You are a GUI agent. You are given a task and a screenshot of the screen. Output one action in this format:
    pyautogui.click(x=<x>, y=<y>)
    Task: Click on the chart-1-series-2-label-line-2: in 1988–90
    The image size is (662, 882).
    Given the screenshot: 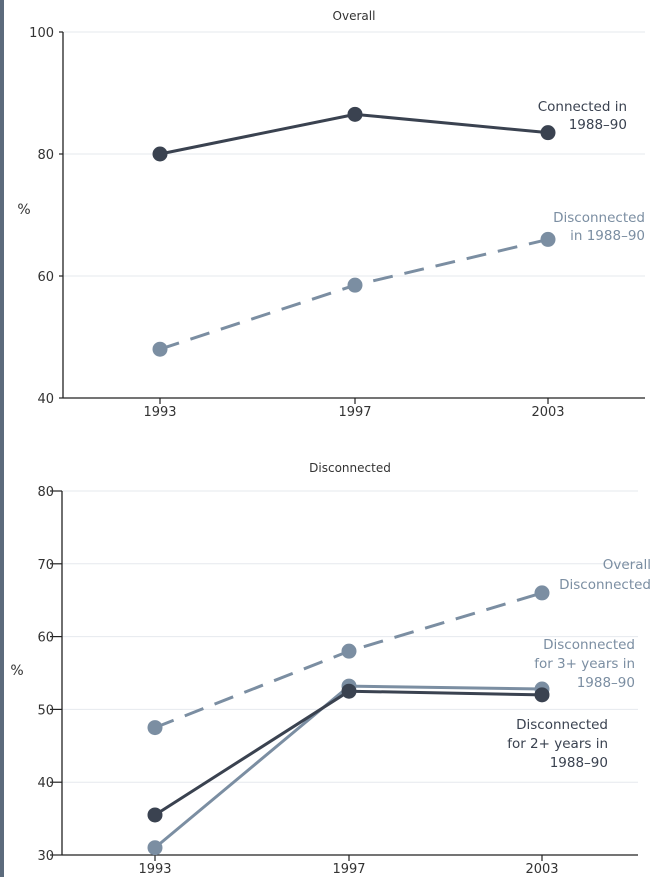 What is the action you would take?
    pyautogui.click(x=607, y=236)
    